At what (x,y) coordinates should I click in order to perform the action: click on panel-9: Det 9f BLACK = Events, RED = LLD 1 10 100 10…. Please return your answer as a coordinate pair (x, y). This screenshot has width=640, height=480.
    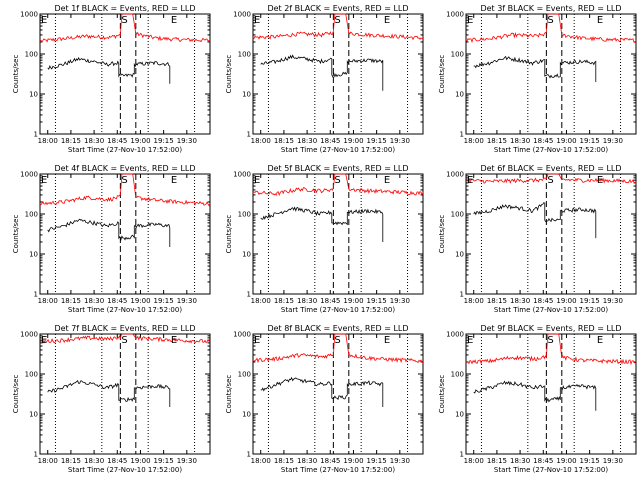
    Looking at the image, I should click on (537, 399).